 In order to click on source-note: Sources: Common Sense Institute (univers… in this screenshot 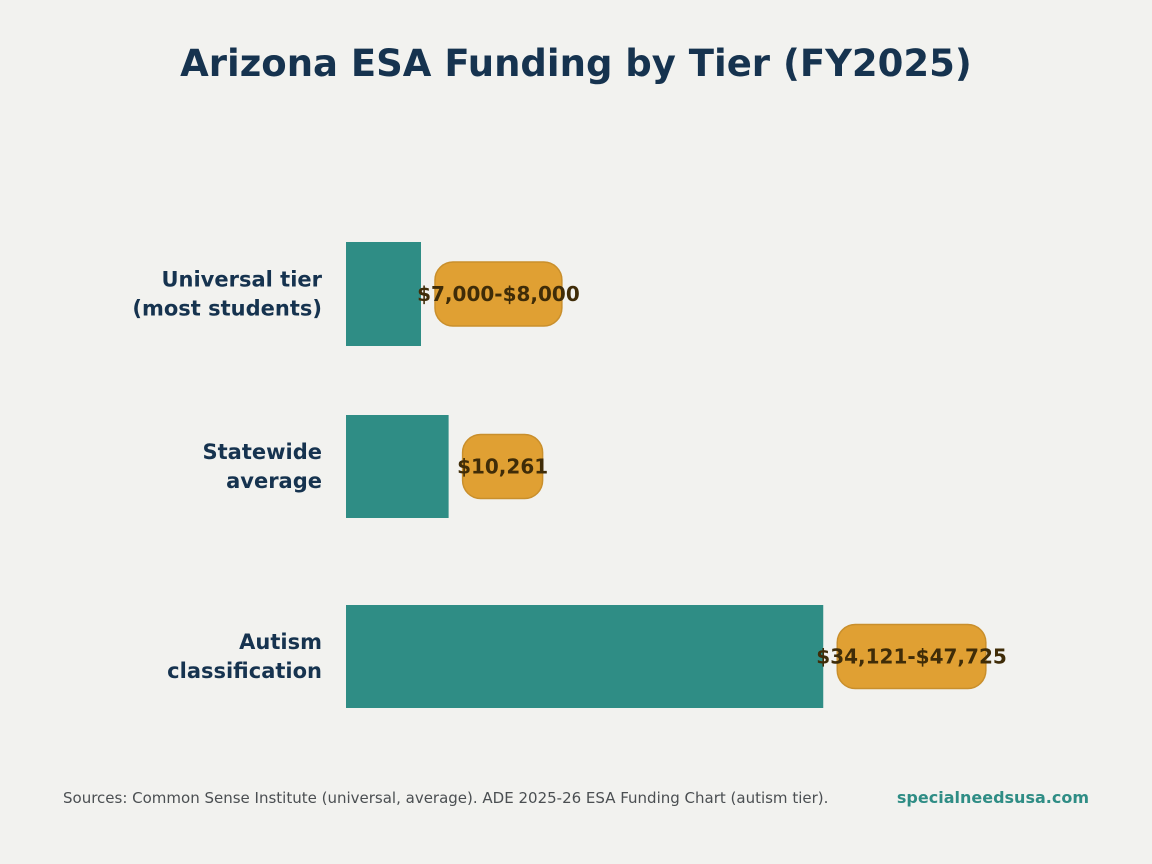, I will do `click(446, 798)`.